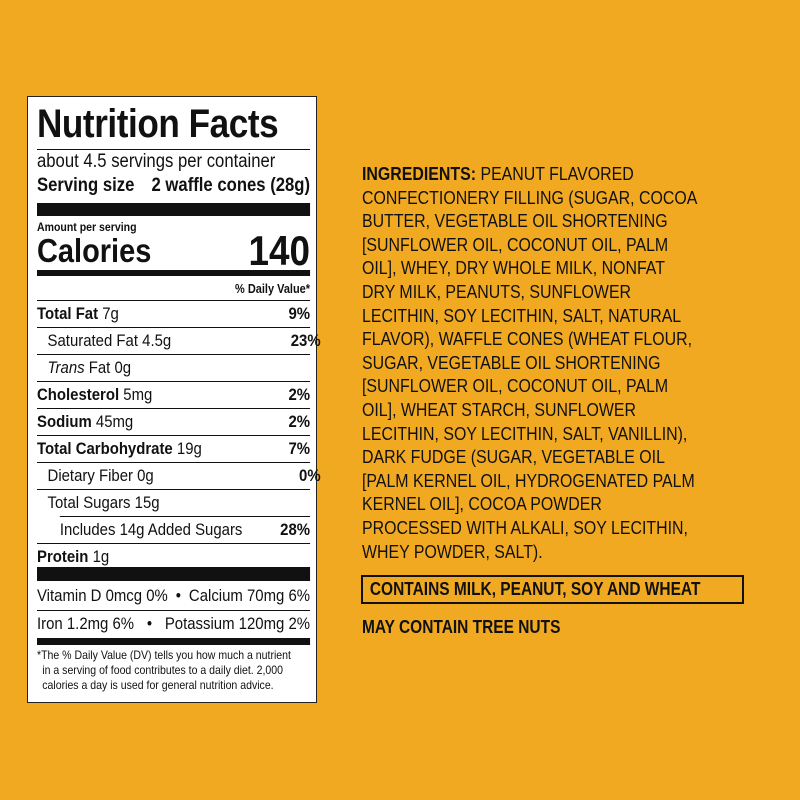 This screenshot has width=800, height=800. Describe the element at coordinates (185, 529) in the screenshot. I see `nutrient-row-added-sugars: Includes 14g Added Sugars 28%` at that location.